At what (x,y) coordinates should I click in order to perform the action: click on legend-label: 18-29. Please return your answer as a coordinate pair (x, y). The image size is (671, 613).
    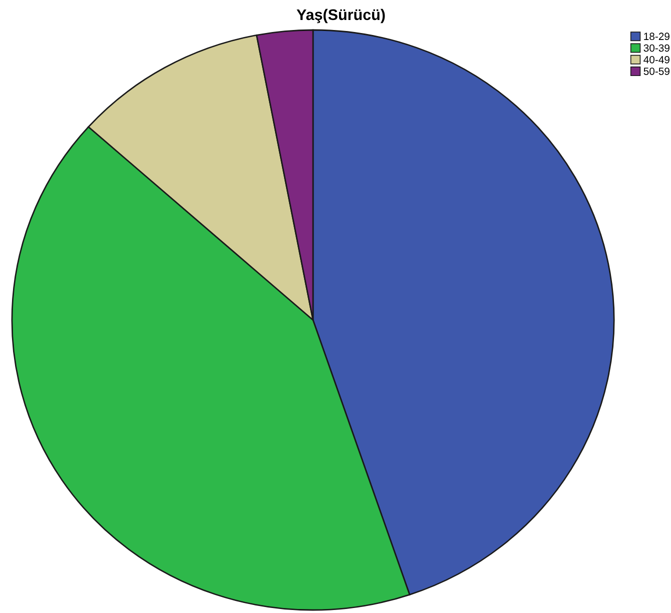
    Looking at the image, I should click on (657, 36).